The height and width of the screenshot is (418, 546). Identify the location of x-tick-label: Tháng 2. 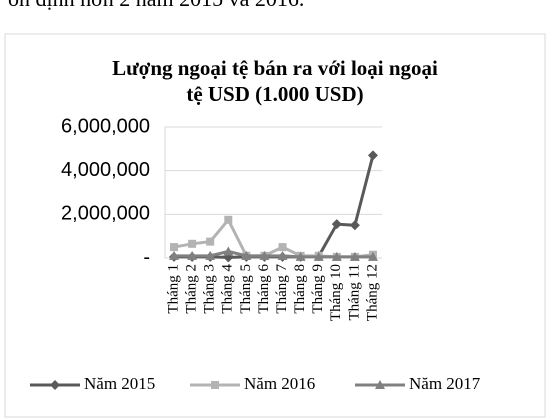
(192, 289).